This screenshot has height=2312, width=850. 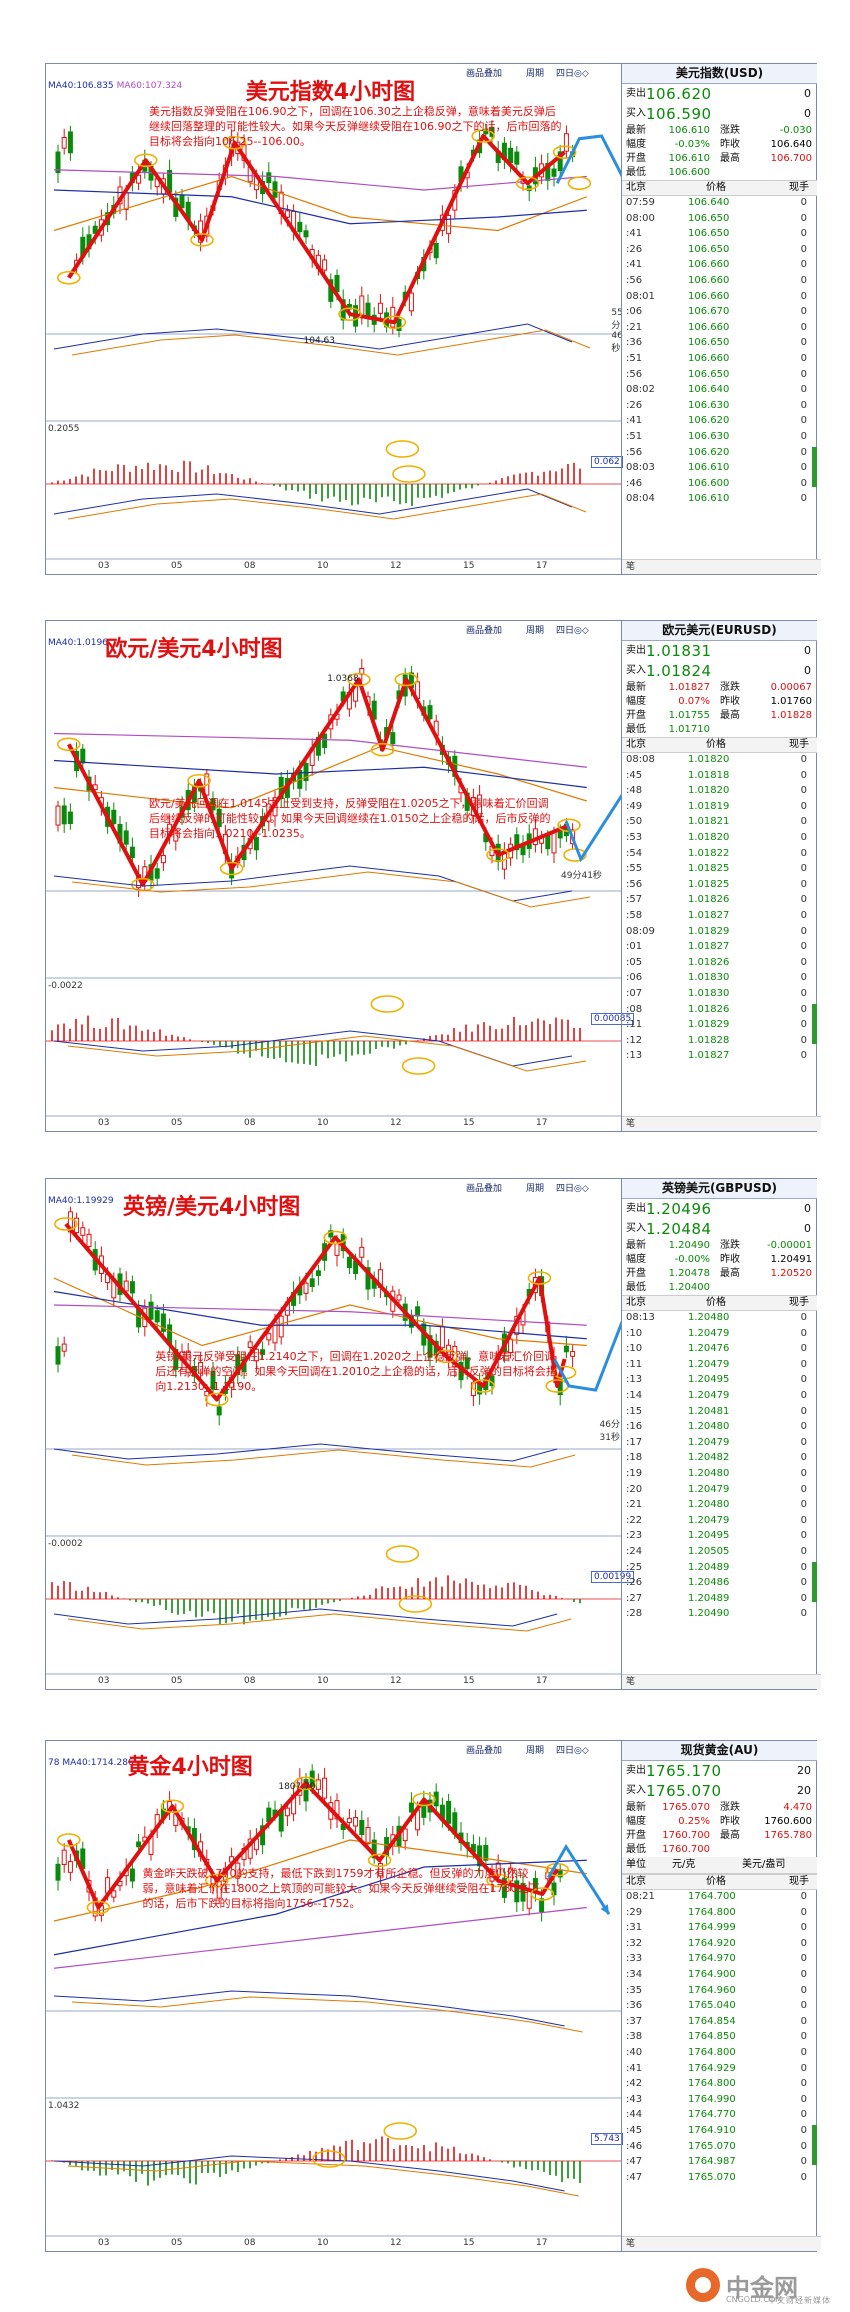 What do you see at coordinates (719, 1791) in the screenshot?
I see `buy-row: 买入 1765.070 20` at bounding box center [719, 1791].